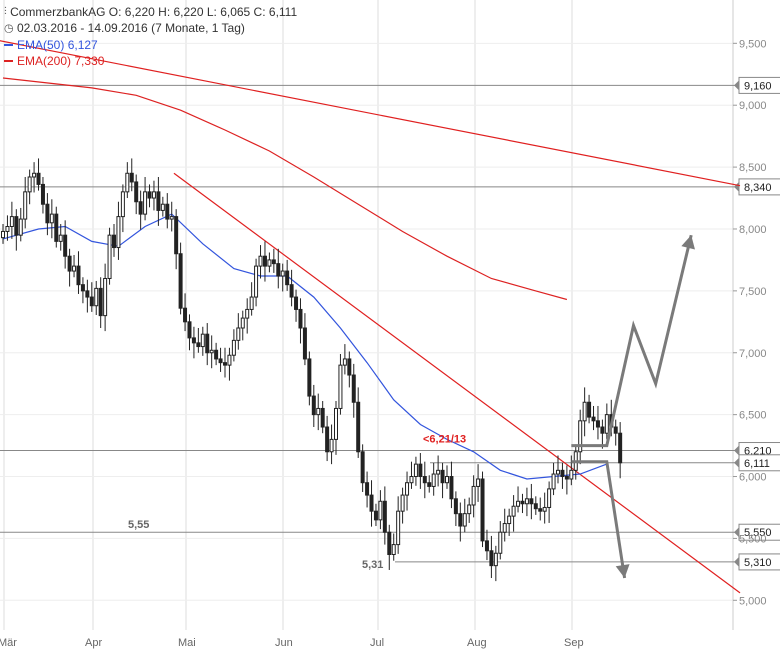 This screenshot has height=653, width=780. What do you see at coordinates (753, 539) in the screenshot?
I see `y-tick-label: 5,500` at bounding box center [753, 539].